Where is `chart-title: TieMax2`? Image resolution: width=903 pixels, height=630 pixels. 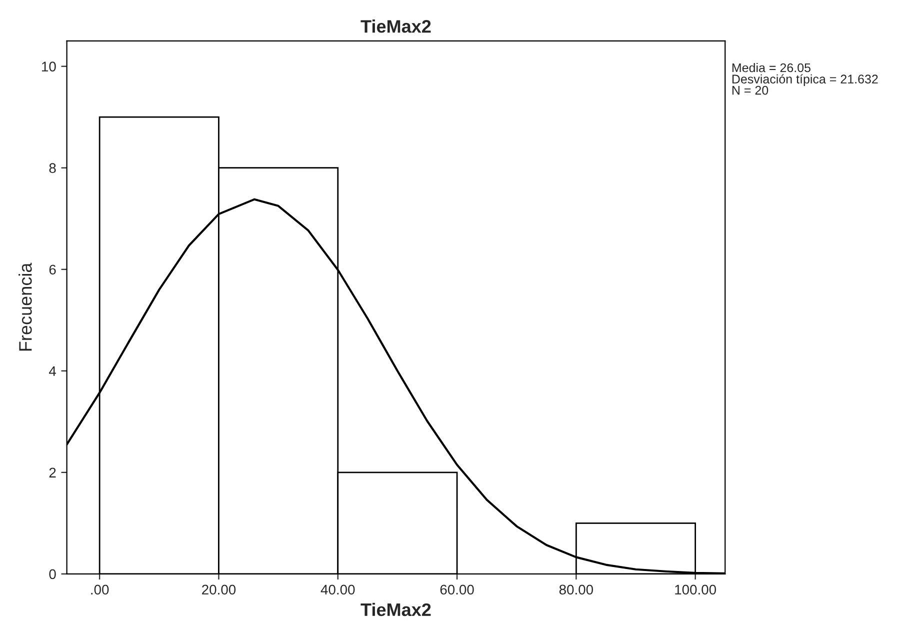
chart-title: TieMax2 is located at coordinates (395, 26).